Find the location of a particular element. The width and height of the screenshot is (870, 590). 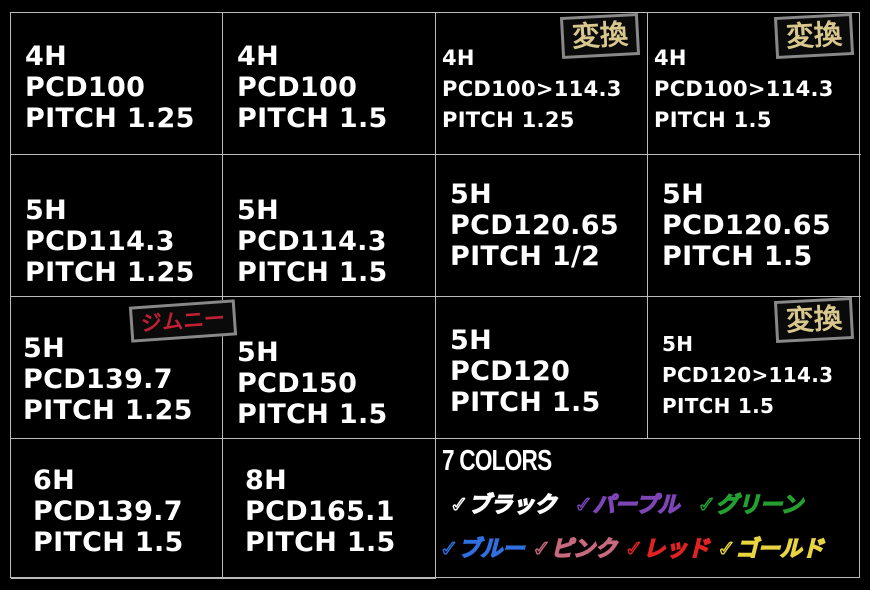

spec-lines: 5H PCD114.3 PITCH 1.5 is located at coordinates (312, 241).